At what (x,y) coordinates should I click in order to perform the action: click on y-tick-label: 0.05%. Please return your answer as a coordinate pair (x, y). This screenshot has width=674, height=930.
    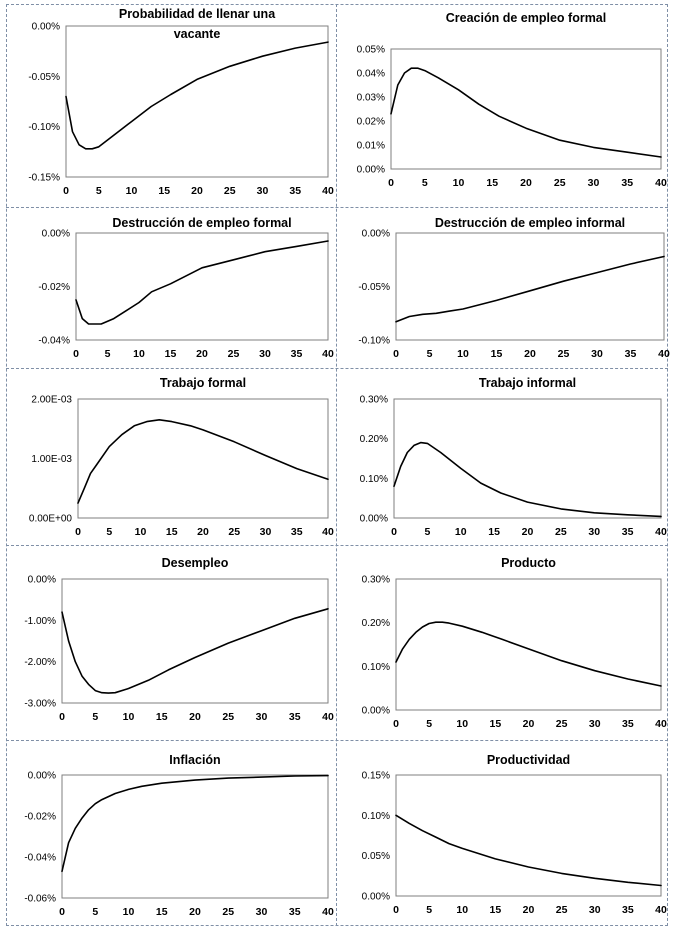
    Looking at the image, I should click on (376, 856).